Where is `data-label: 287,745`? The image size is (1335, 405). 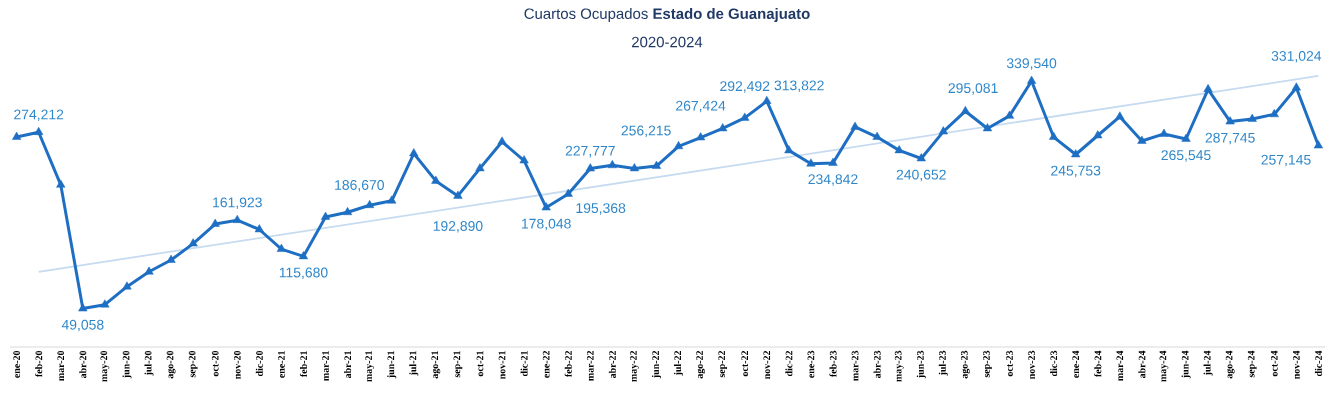 data-label: 287,745 is located at coordinates (1230, 138).